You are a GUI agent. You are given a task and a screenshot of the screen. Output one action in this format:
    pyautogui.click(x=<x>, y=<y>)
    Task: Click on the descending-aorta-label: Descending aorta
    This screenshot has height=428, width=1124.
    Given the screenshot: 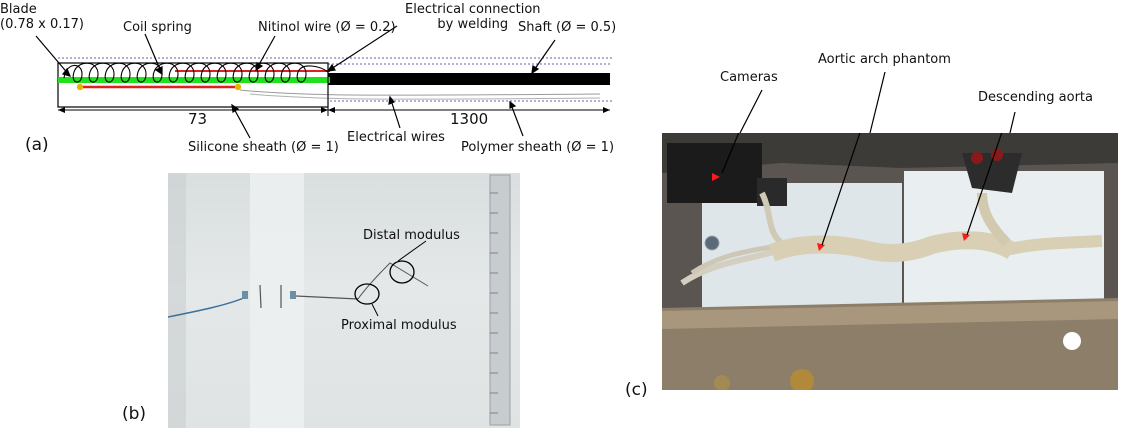 What is the action you would take?
    pyautogui.click(x=1035, y=97)
    